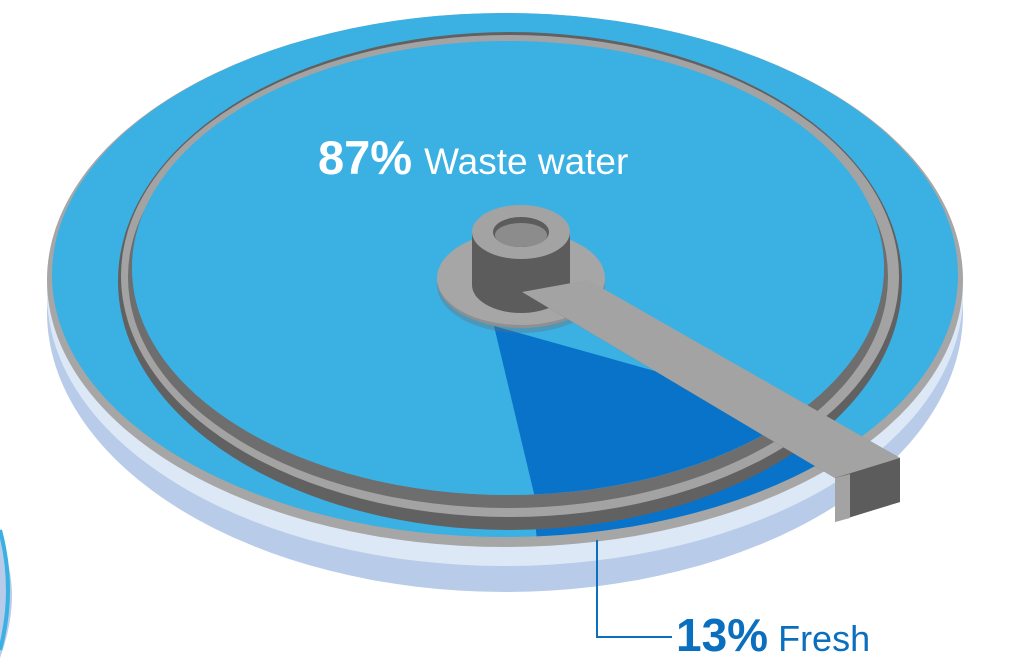 Image resolution: width=1010 pixels, height=662 pixels. Describe the element at coordinates (867, 490) in the screenshot. I see `lever-arm-end` at that location.